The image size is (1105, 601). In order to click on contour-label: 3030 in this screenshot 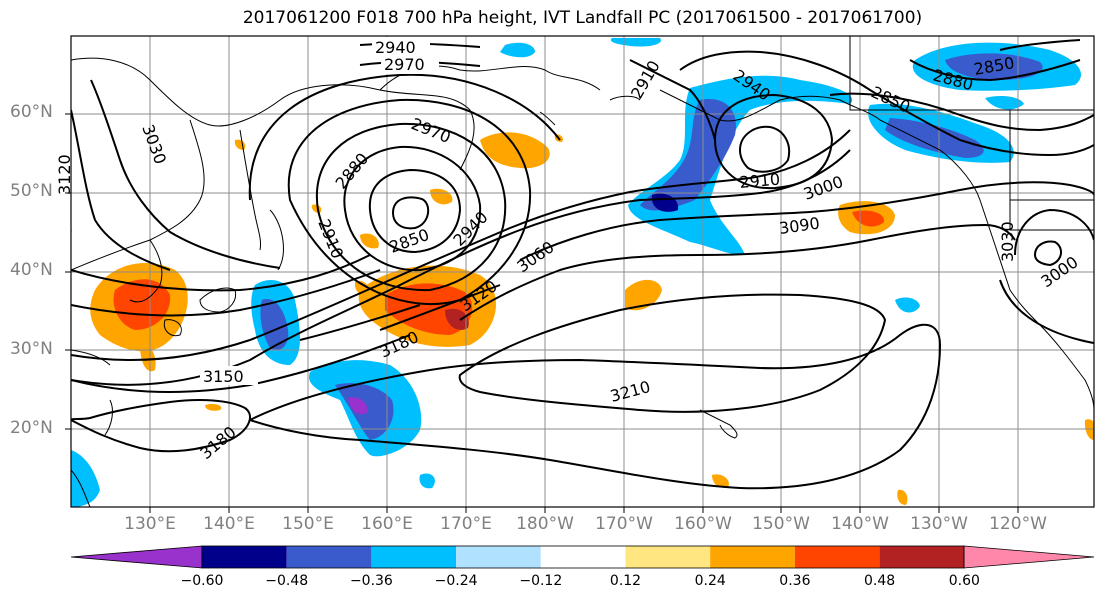, I will do `click(1007, 241)`.